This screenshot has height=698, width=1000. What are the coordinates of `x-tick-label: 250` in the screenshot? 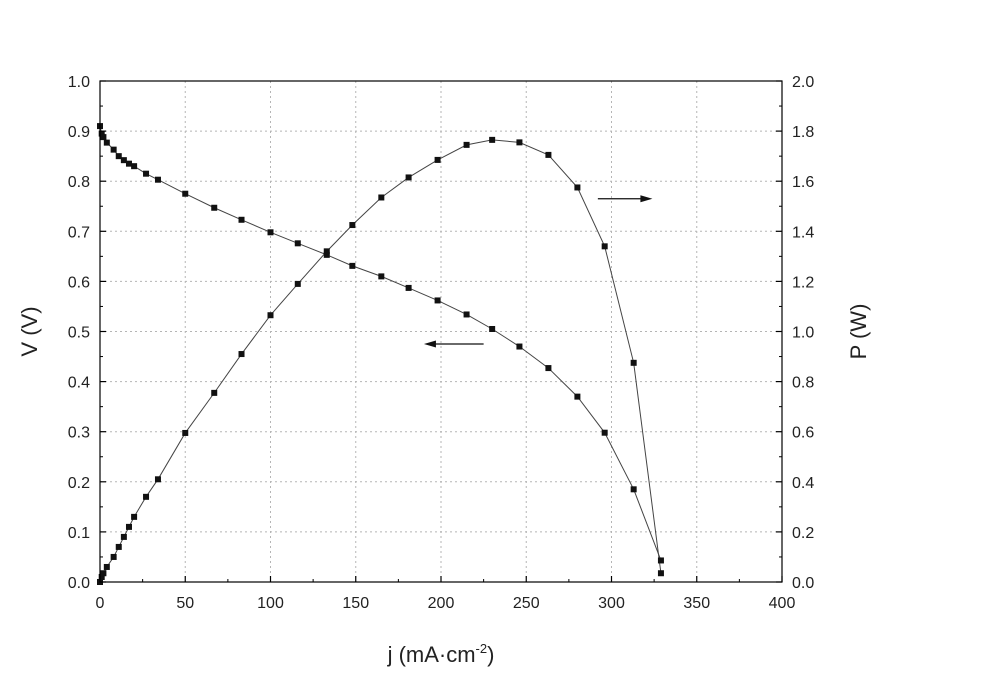 It's located at (526, 603).